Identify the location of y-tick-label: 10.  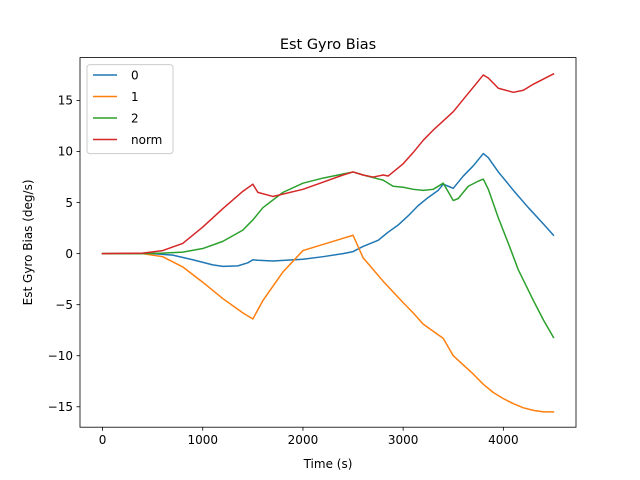
(65, 152).